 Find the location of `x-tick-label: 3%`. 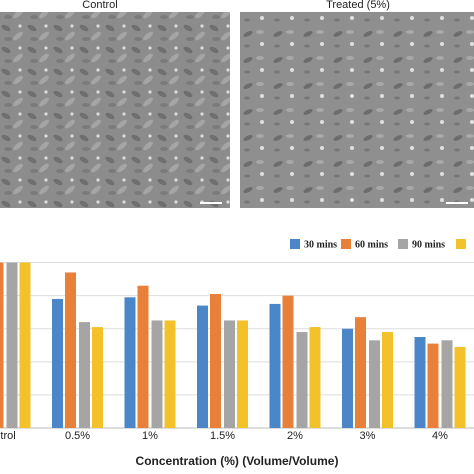

x-tick-label: 3% is located at coordinates (368, 436).